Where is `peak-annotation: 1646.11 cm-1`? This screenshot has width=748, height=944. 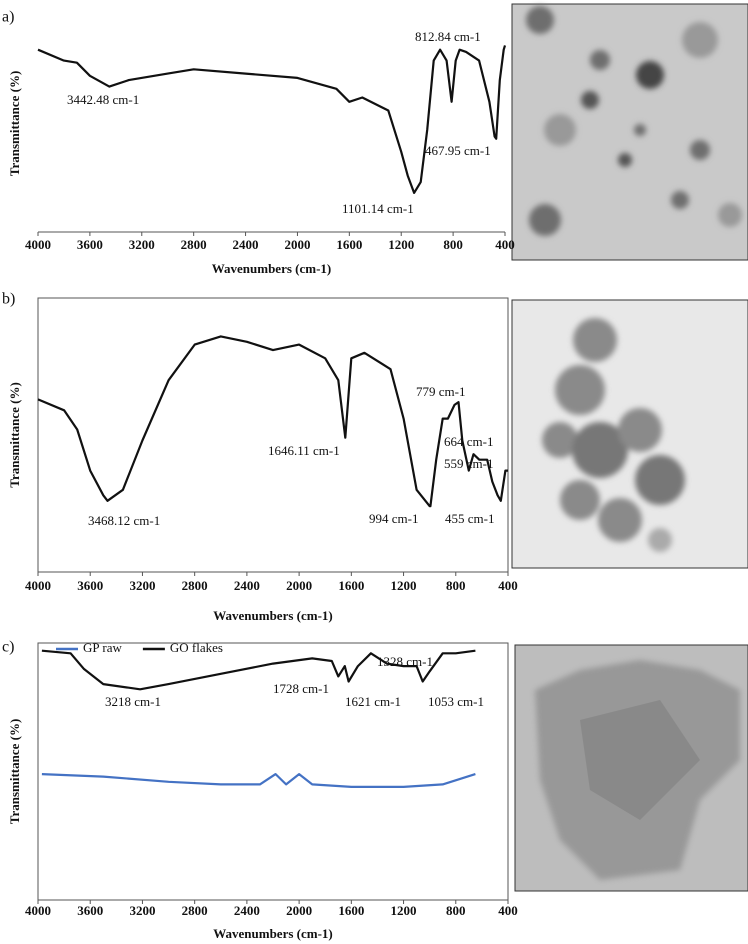
peak-annotation: 1646.11 cm-1 is located at coordinates (304, 450).